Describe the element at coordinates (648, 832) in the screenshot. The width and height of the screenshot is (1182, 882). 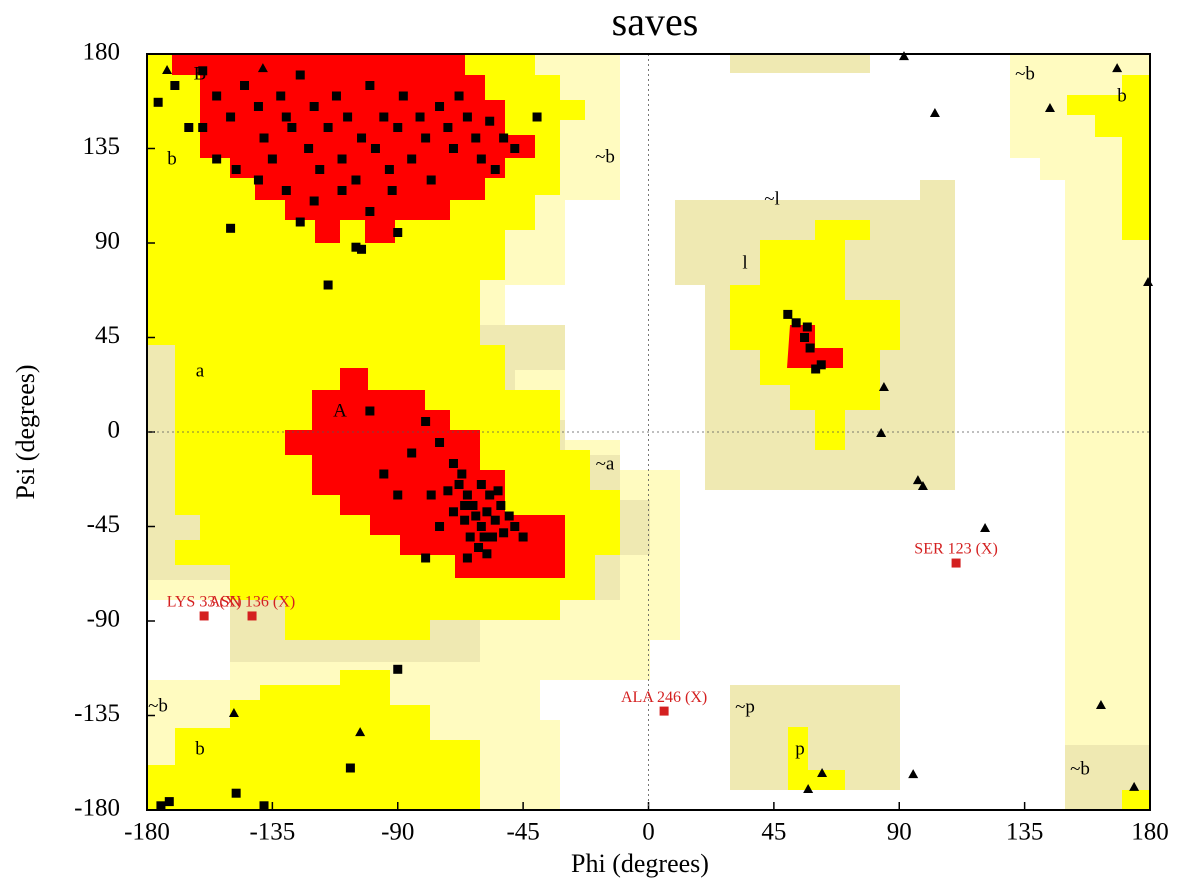
I see `x-tick-label: 0` at that location.